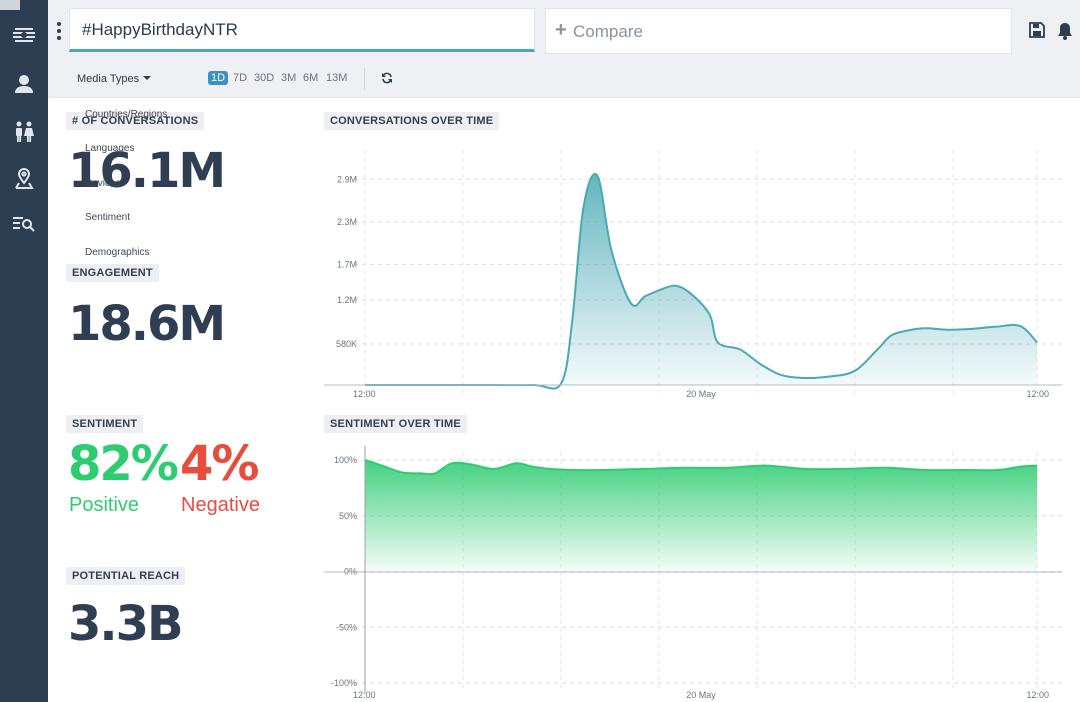  What do you see at coordinates (135, 121) in the screenshot?
I see `conversations-label: # OF CONVERSATIONS` at bounding box center [135, 121].